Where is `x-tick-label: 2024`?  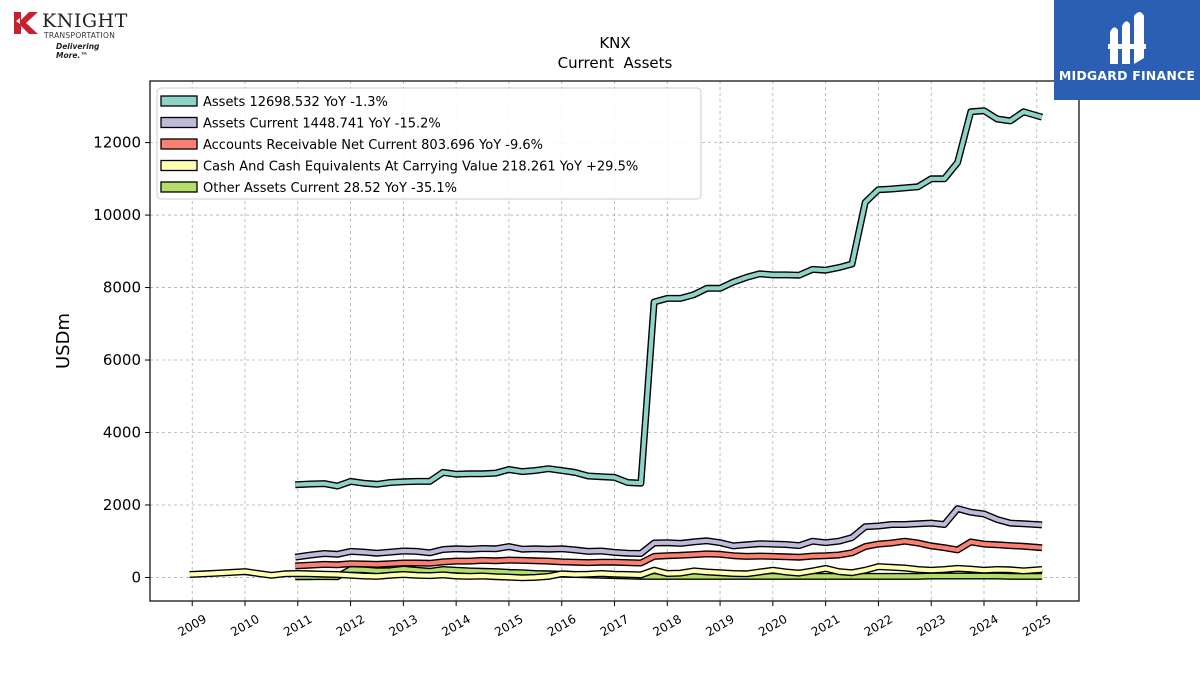 x-tick-label: 2024 is located at coordinates (983, 625).